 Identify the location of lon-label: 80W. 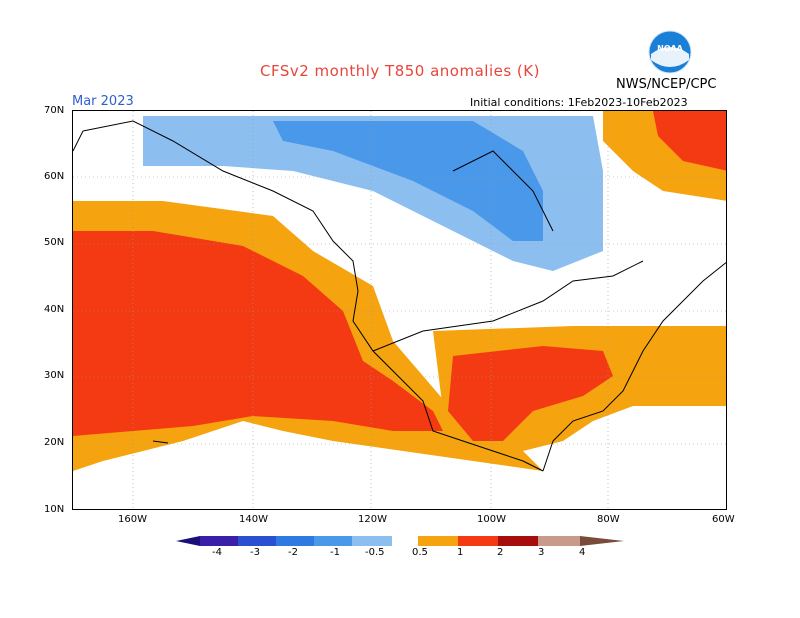
(608, 519).